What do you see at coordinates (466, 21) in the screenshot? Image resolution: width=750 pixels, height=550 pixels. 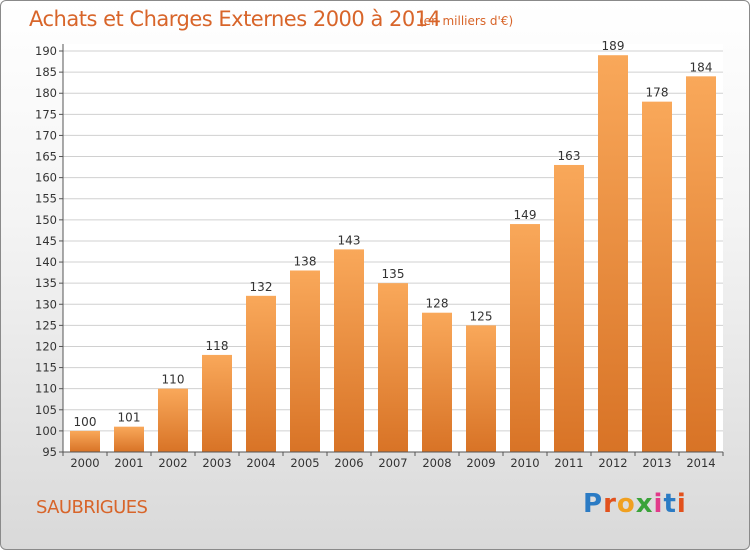 I see `chart-unit: (en milliers d'€)` at bounding box center [466, 21].